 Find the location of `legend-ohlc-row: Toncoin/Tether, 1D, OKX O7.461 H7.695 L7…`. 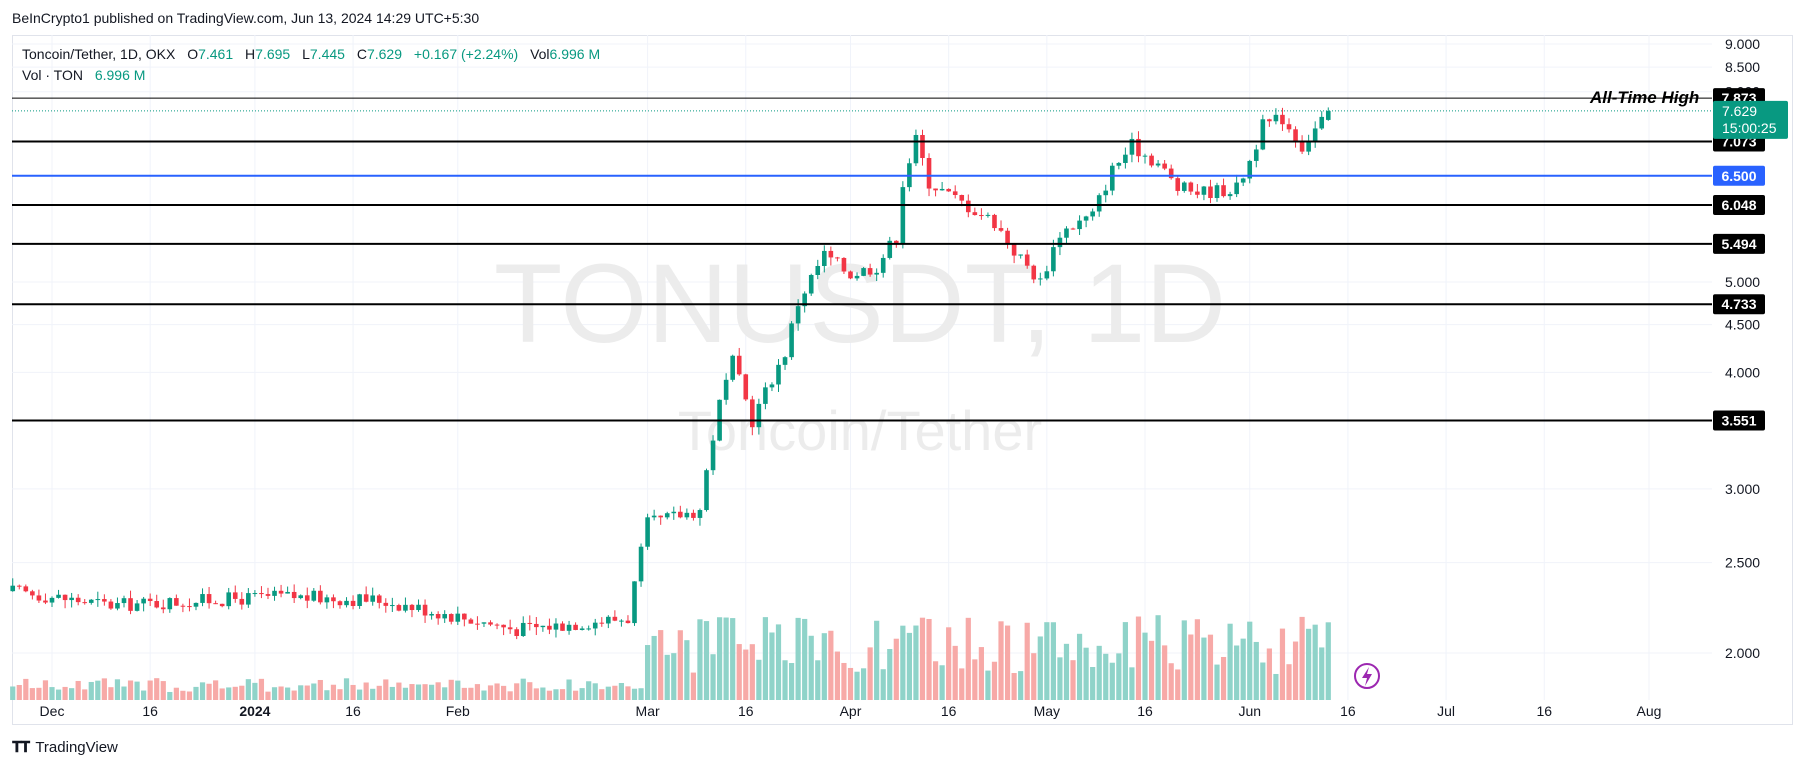

legend-ohlc-row: Toncoin/Tether, 1D, OKX O7.461 H7.695 L7… is located at coordinates (311, 54).